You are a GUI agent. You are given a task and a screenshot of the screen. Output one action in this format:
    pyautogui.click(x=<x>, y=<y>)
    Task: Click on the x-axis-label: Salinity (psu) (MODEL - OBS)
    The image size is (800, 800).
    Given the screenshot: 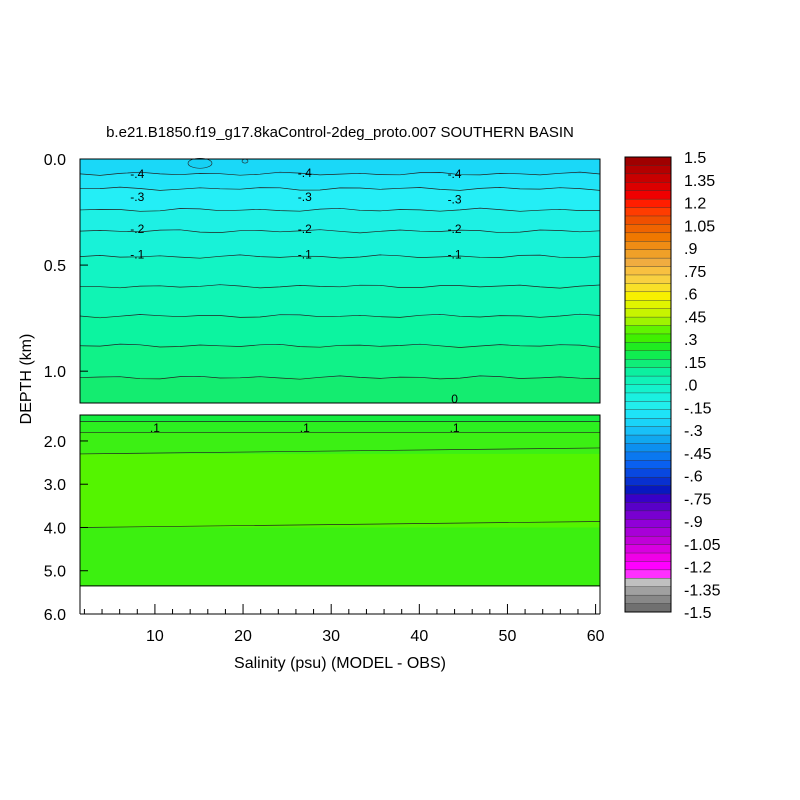 What is the action you would take?
    pyautogui.click(x=340, y=663)
    